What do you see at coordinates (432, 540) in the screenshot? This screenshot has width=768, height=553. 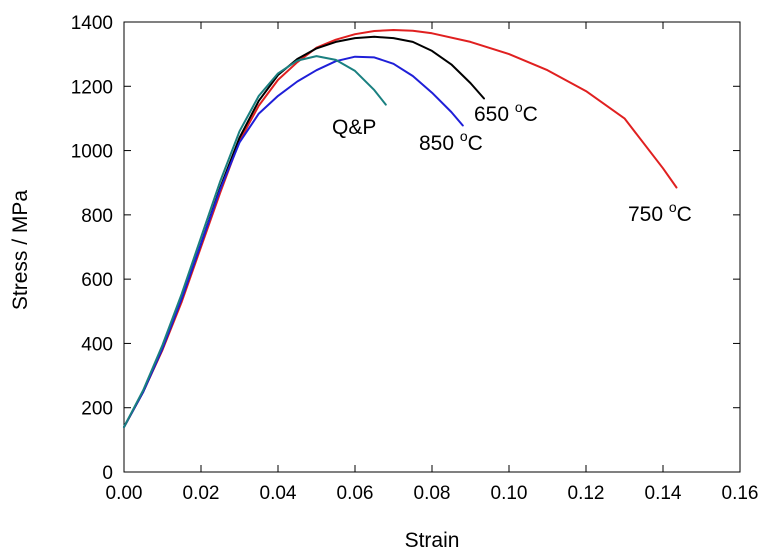 I see `x-axis-title: Strain` at bounding box center [432, 540].